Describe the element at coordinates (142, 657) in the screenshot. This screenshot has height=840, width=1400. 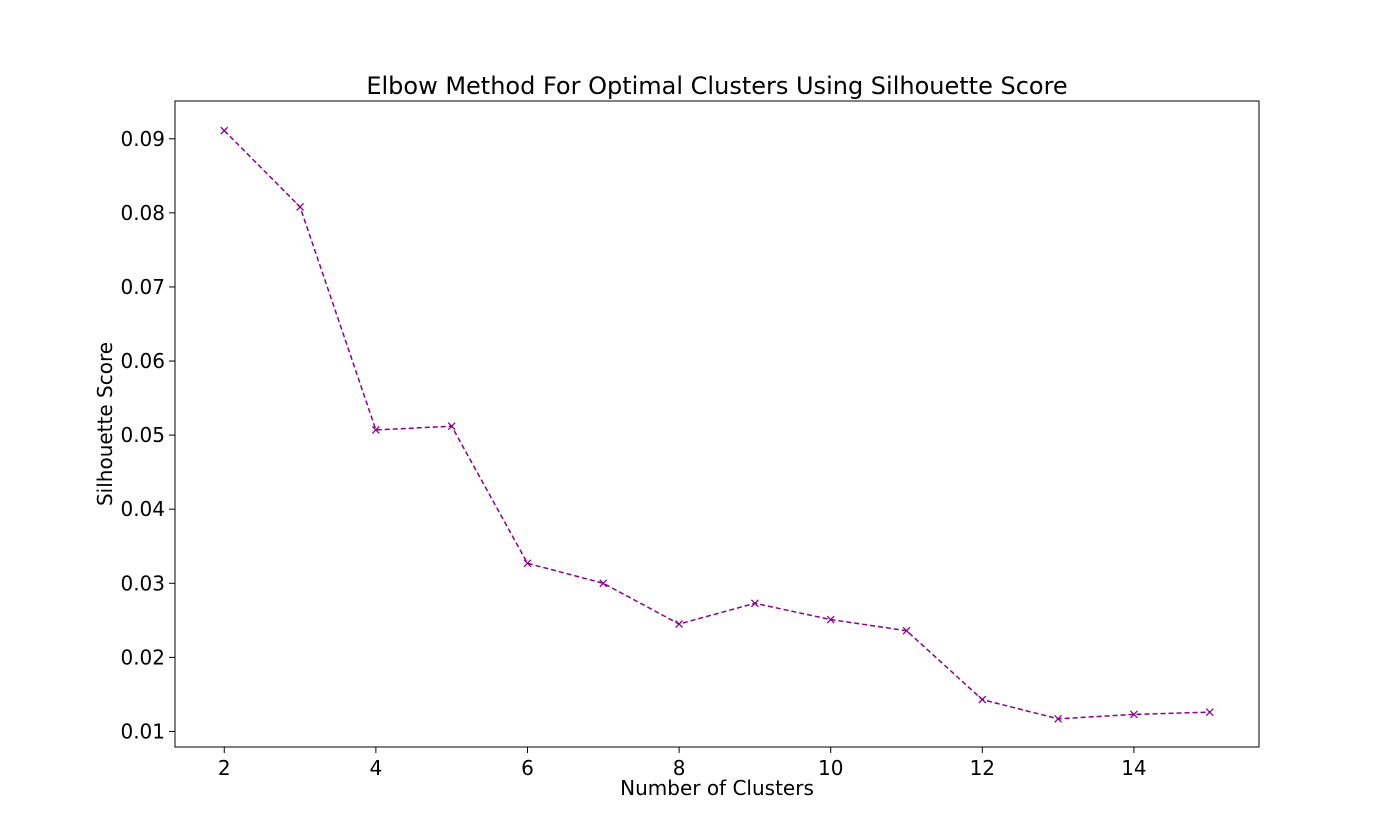
I see `y-tick-label: 0.02` at that location.